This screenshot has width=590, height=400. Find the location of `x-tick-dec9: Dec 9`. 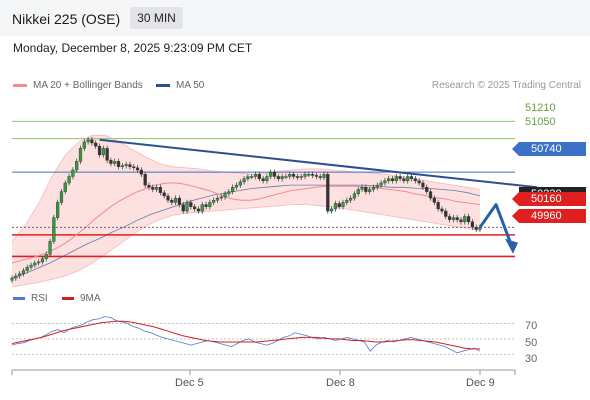

x-tick-dec9: Dec 9 is located at coordinates (480, 383).